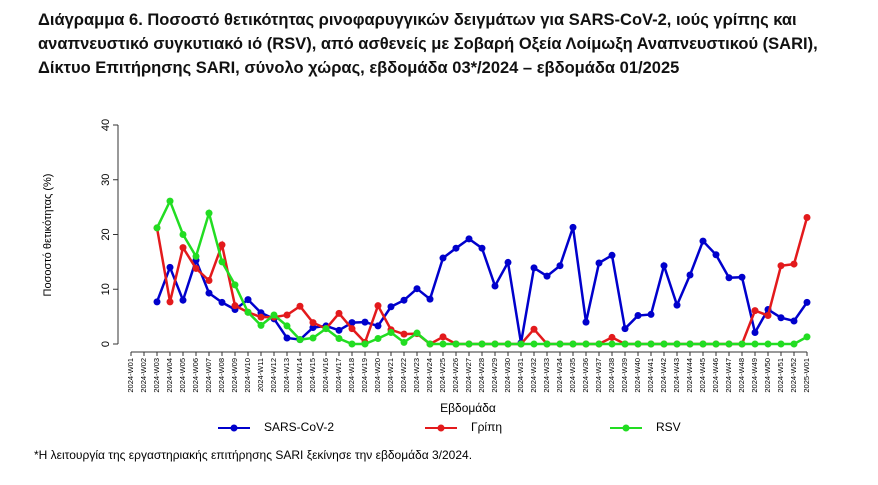 This screenshot has height=485, width=878. Describe the element at coordinates (48, 235) in the screenshot. I see `y-axis-label: Ποσοστό θετικότητας (%)` at that location.